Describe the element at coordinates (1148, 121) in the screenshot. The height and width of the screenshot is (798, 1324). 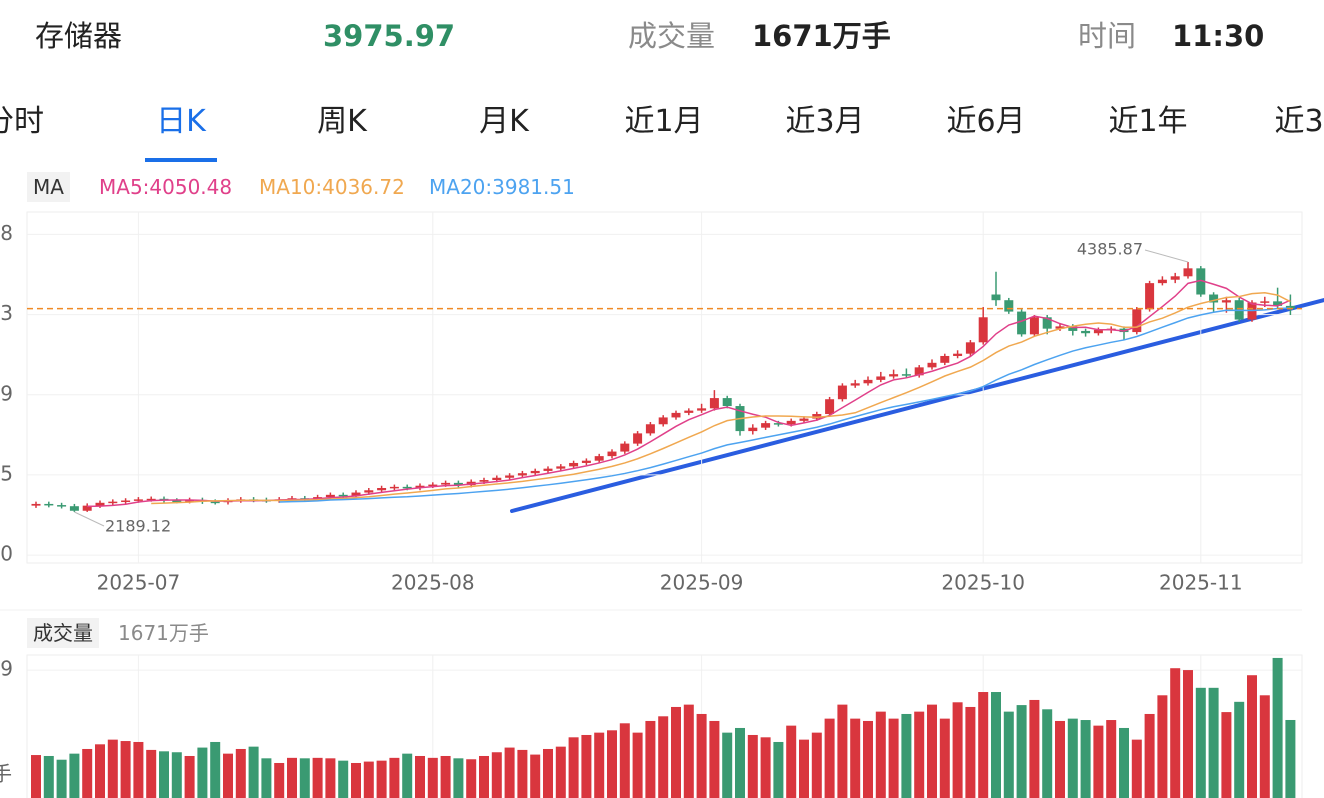
I see `tab: 近1年` at that location.